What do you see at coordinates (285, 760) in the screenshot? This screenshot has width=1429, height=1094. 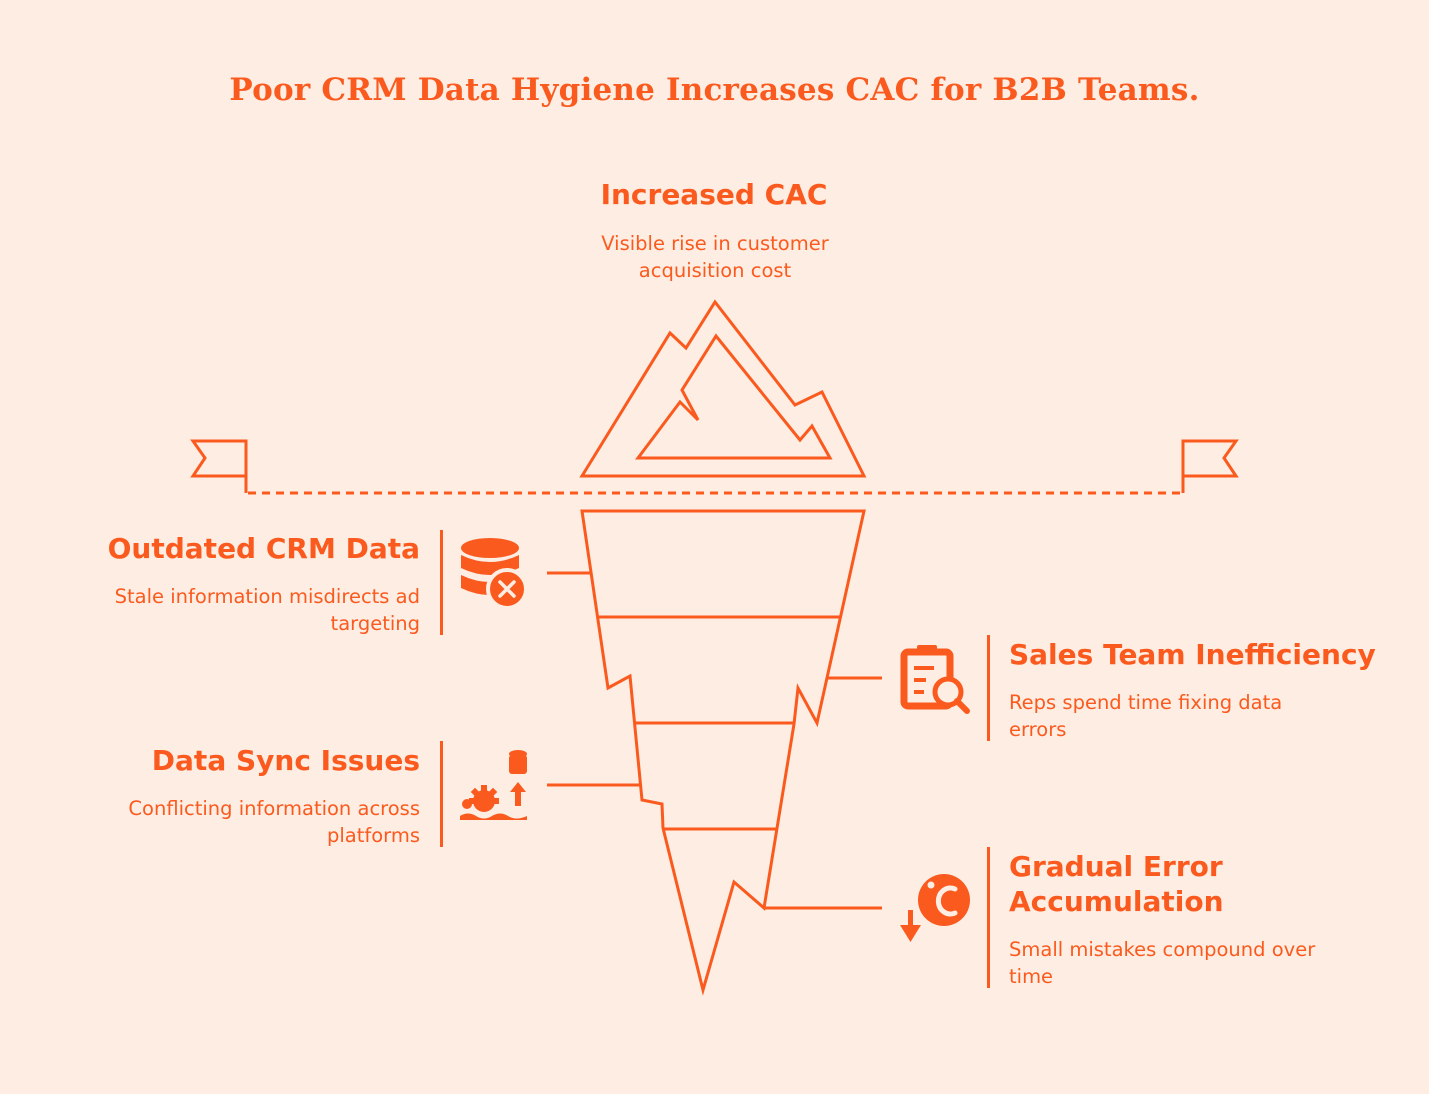 I see `layer-heading-data-sync-issues: Data Sync Issues` at bounding box center [285, 760].